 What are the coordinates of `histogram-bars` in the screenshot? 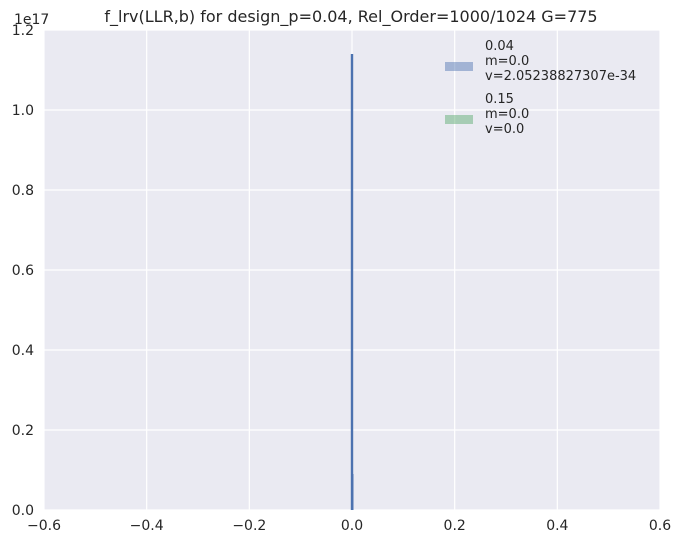 It's located at (352, 282).